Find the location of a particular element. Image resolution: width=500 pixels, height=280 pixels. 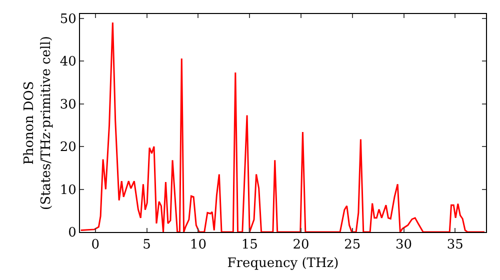

x-tick-label: 20 is located at coordinates (301, 245).